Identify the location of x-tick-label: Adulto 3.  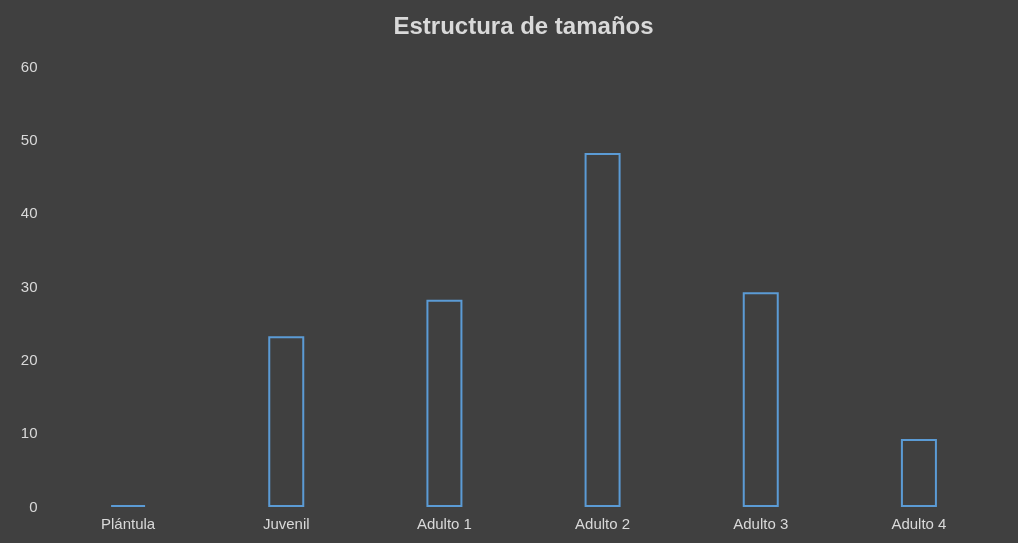
(761, 523).